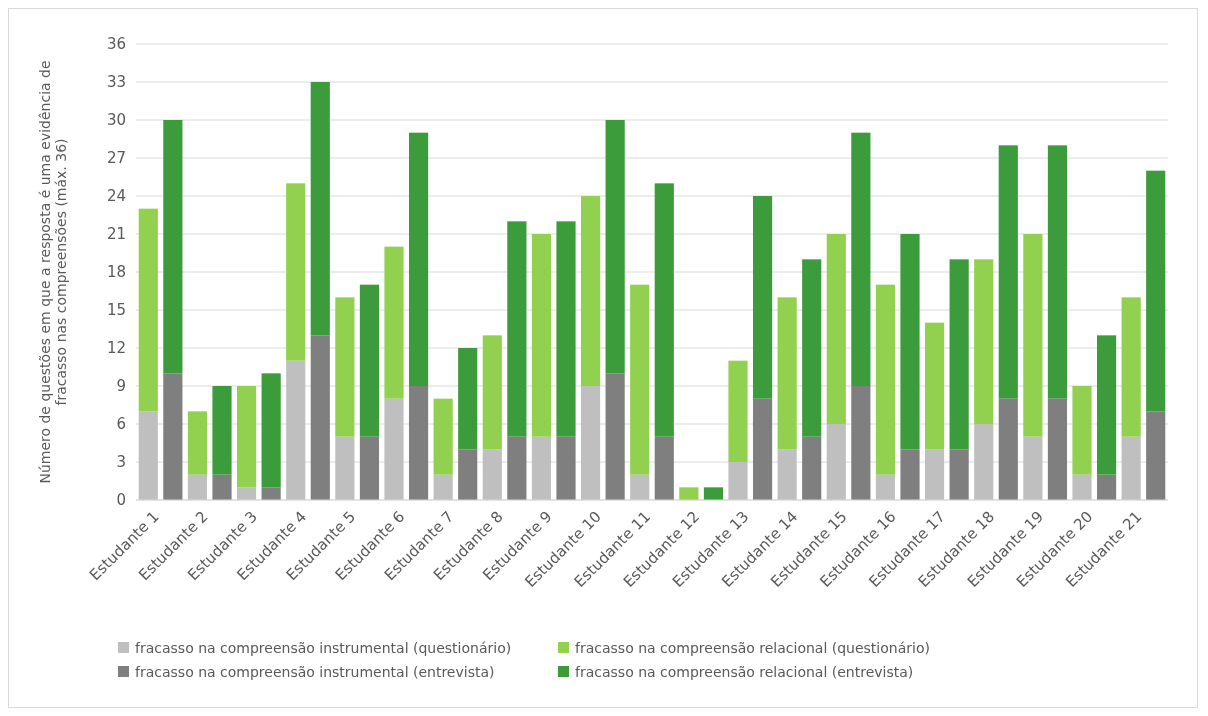 This screenshot has width=1208, height=716. Describe the element at coordinates (323, 647) in the screenshot. I see `legend-label: fracasso na compreensão instrumental (questionário)` at that location.